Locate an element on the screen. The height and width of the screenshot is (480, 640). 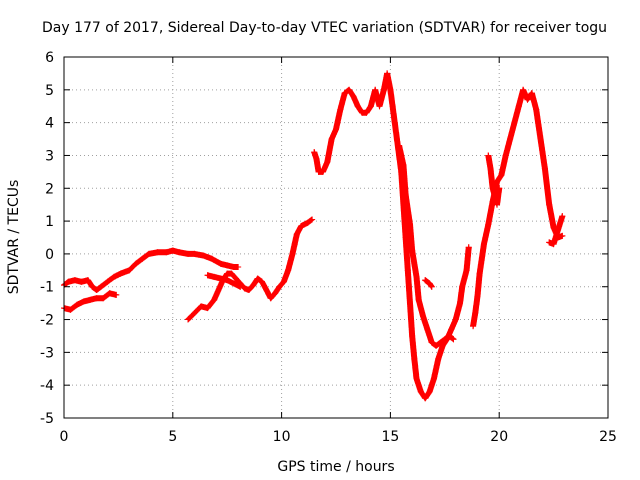
x-tick-label: 0 is located at coordinates (64, 437).